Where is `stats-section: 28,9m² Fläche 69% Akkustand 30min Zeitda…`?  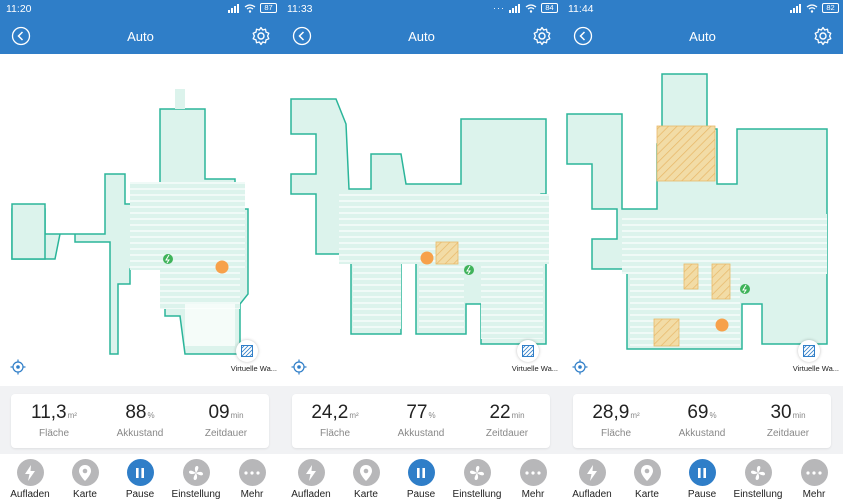
stats-section: 28,9m² Fläche 69% Akkustand 30min Zeitda… is located at coordinates (702, 420).